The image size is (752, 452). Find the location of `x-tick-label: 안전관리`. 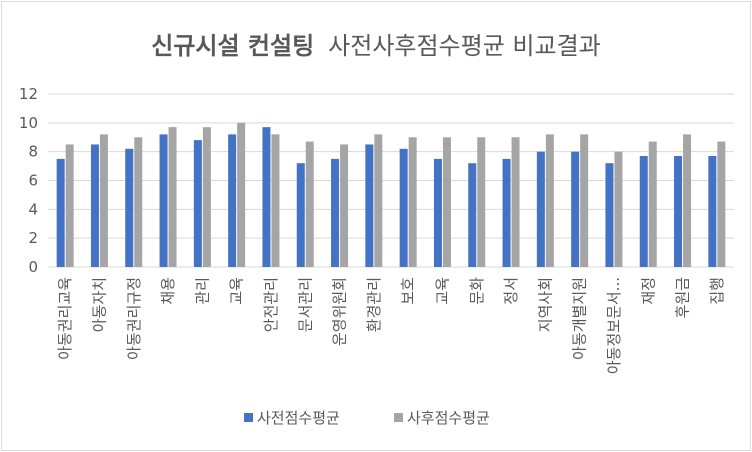

x-tick-label: 안전관리 is located at coordinates (271, 304).